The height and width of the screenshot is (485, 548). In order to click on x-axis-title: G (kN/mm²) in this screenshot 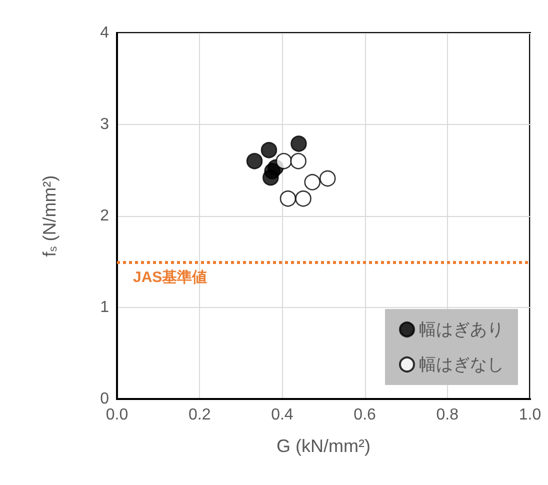, I will do `click(323, 446)`.